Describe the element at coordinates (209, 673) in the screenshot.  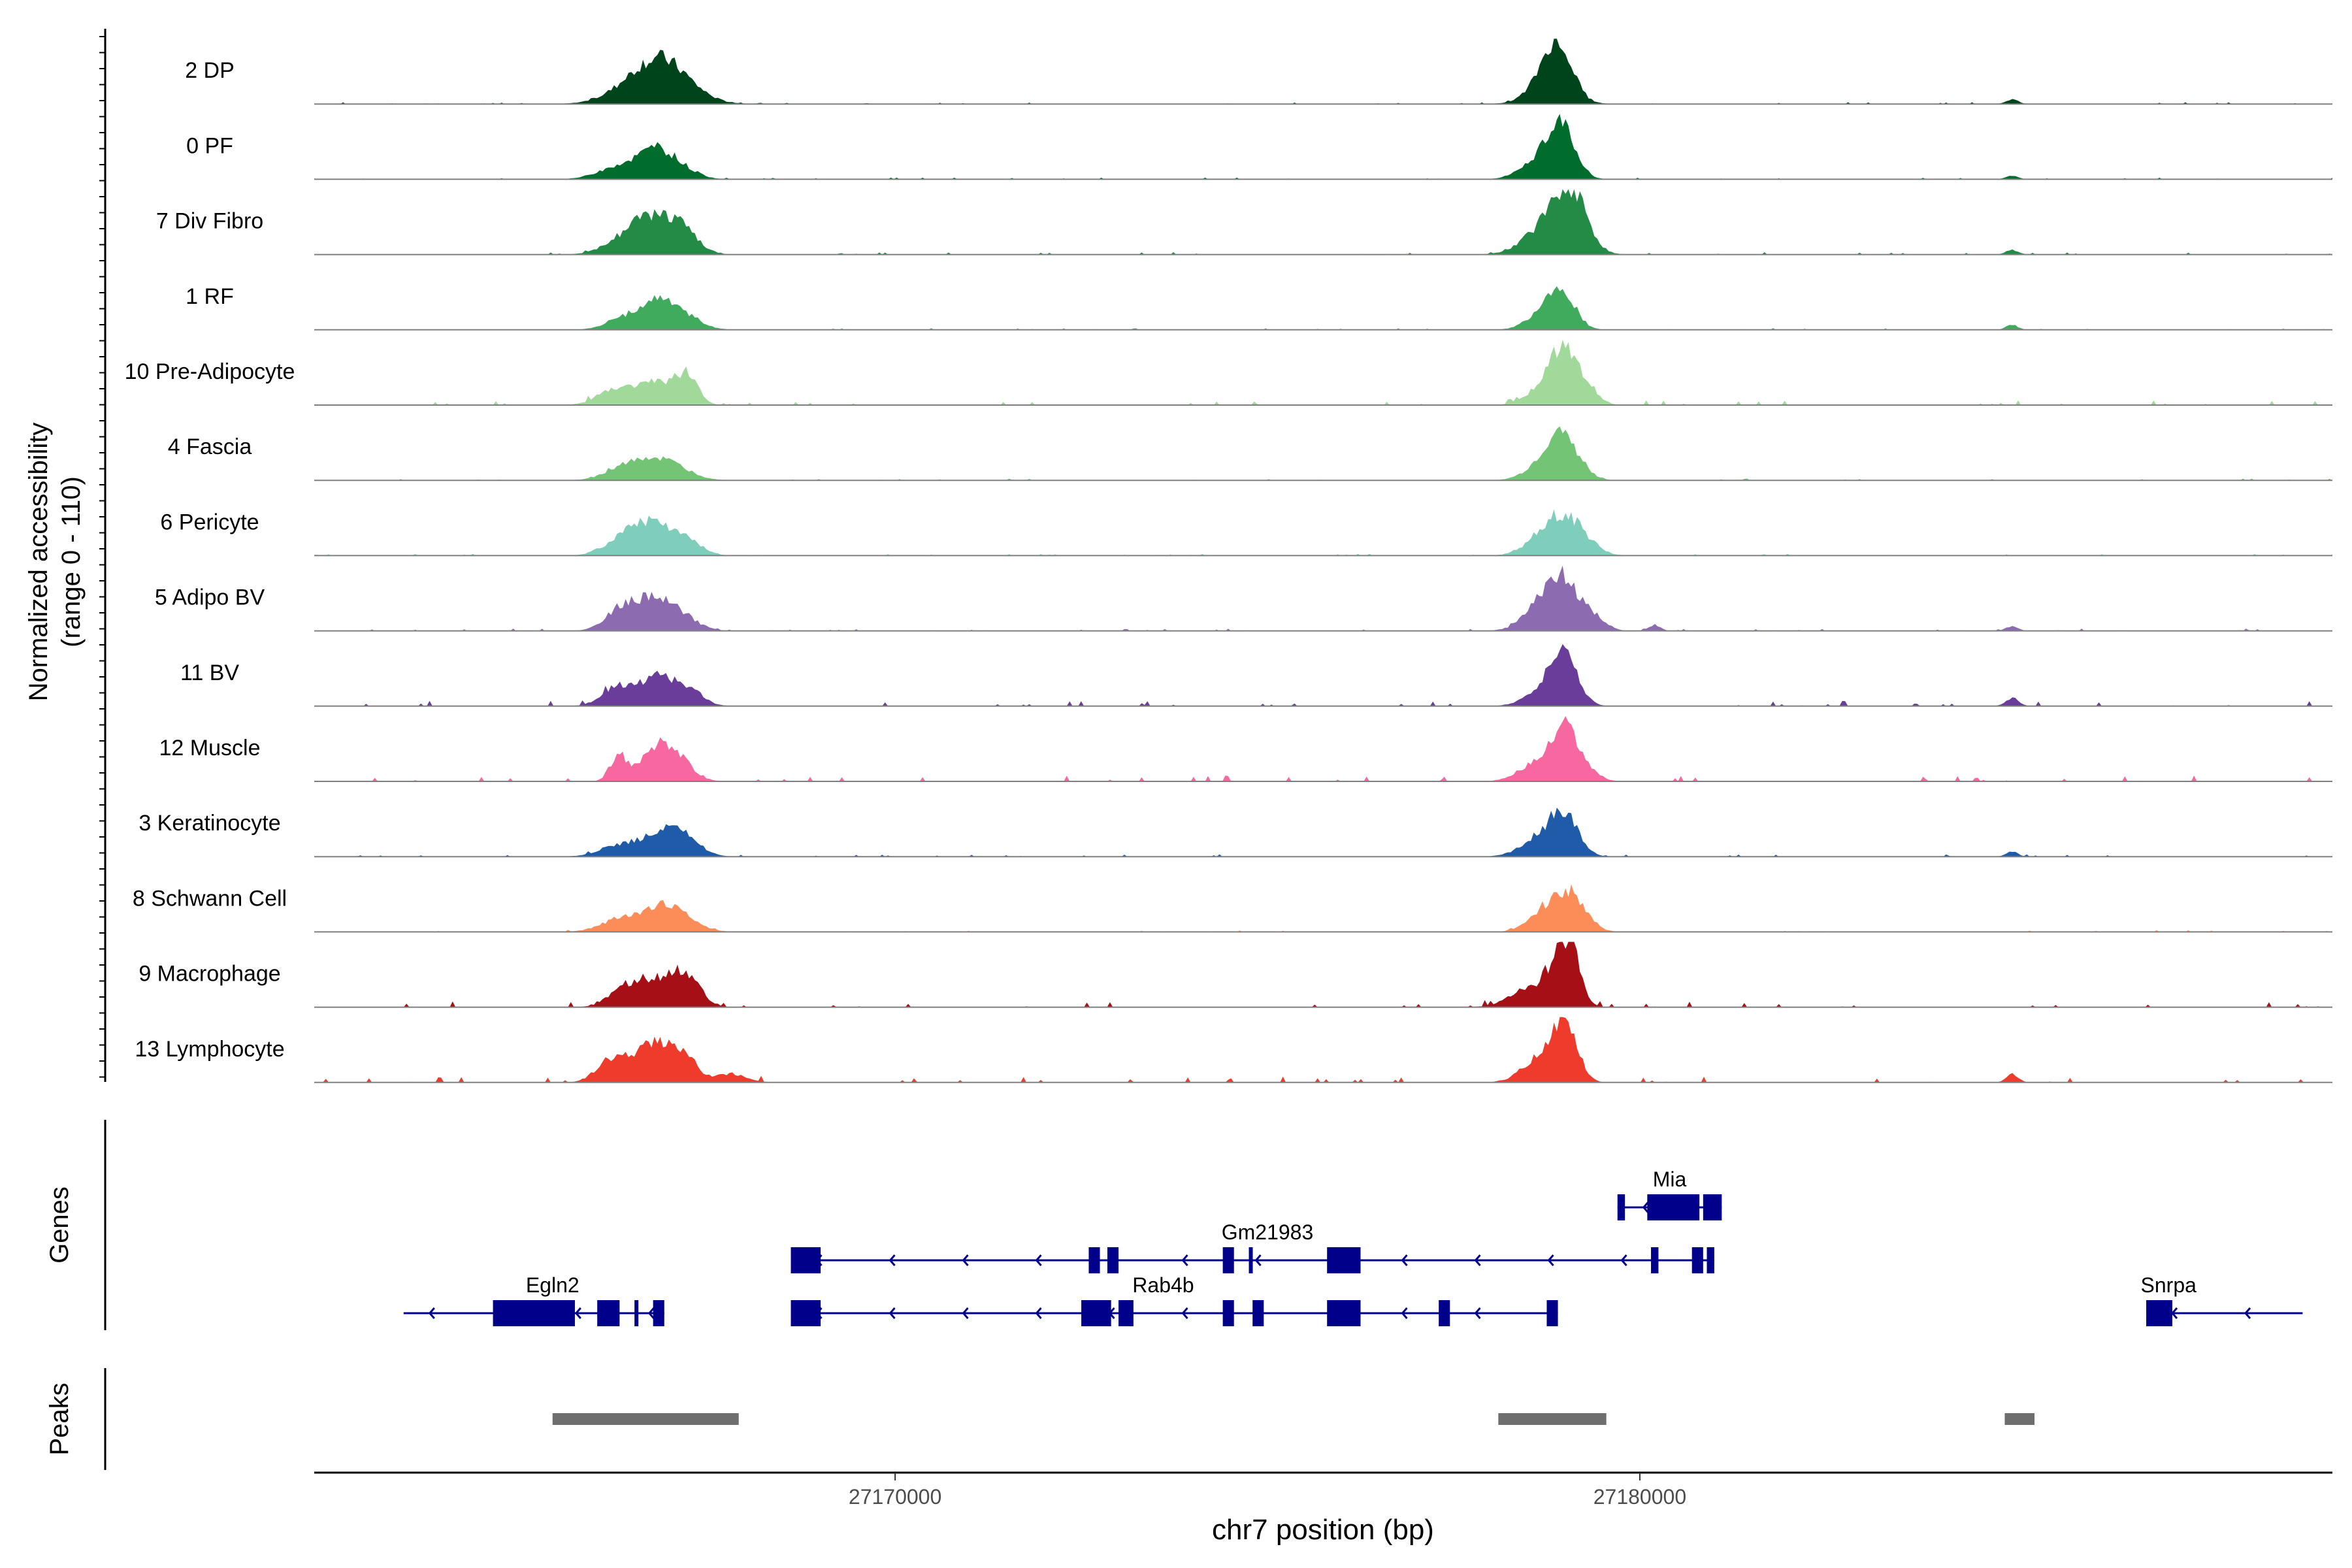
I see `track-label: 11 BV` at that location.